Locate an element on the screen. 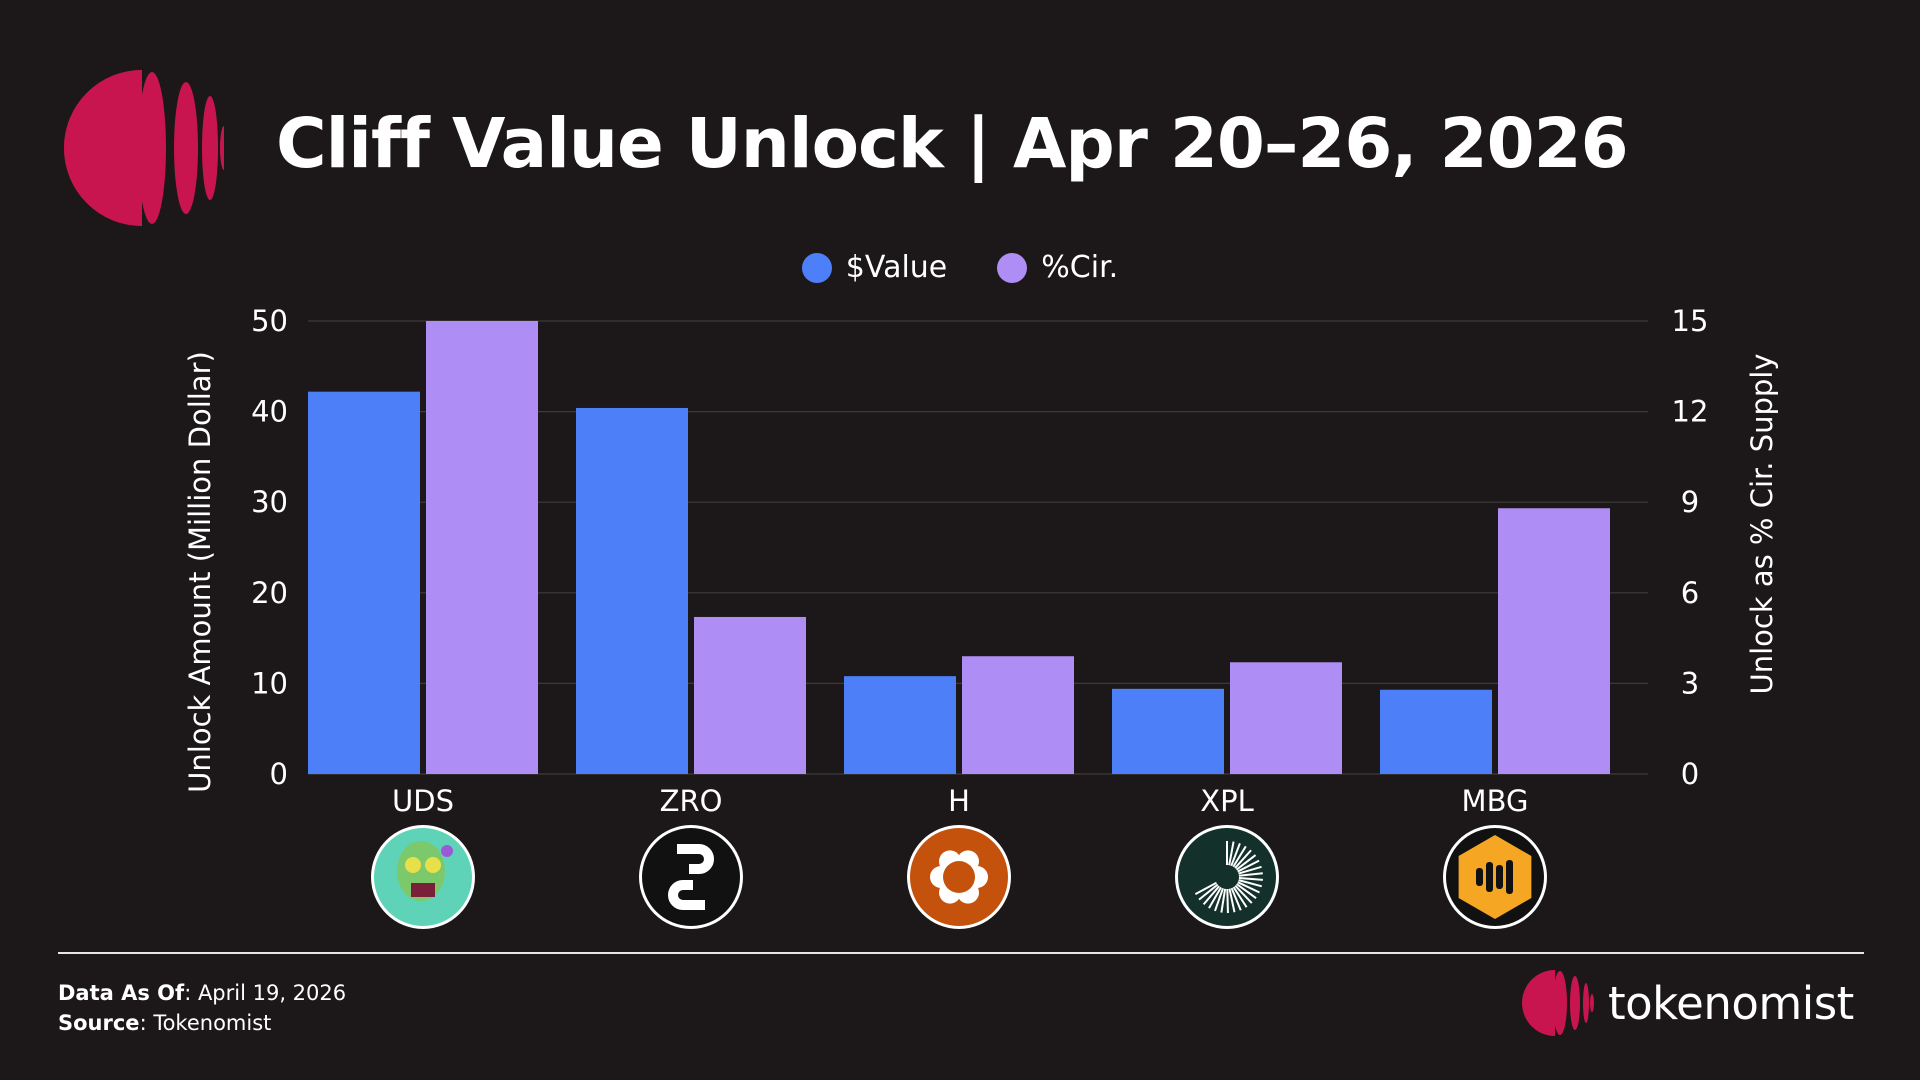 The image size is (1920, 1080). category-label: H is located at coordinates (959, 801).